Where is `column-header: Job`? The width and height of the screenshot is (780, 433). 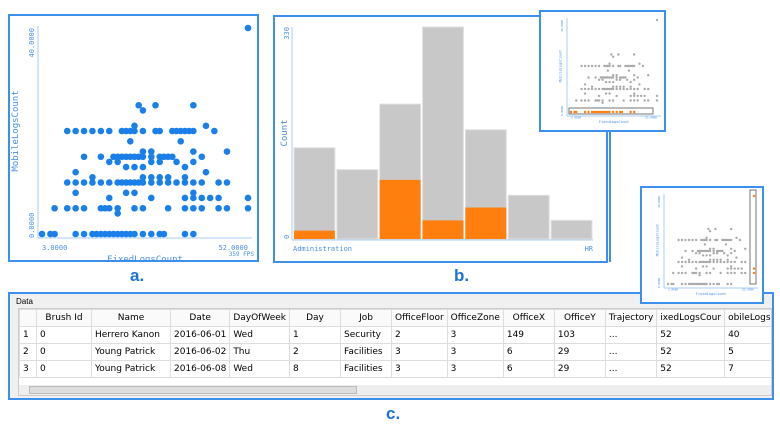
column-header: Job is located at coordinates (366, 318).